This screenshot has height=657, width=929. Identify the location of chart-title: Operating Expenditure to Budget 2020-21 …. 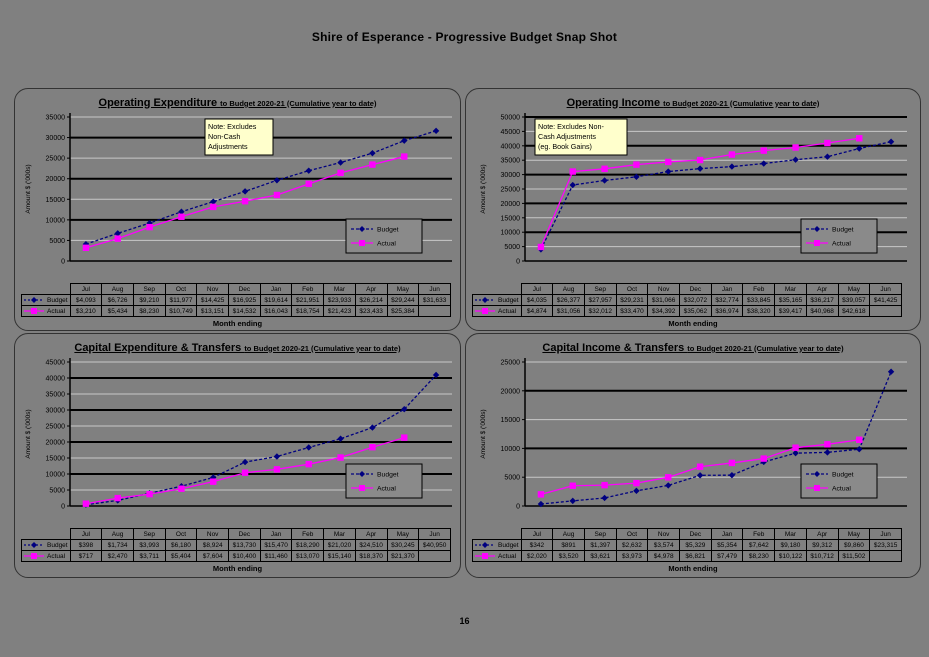
(237, 102).